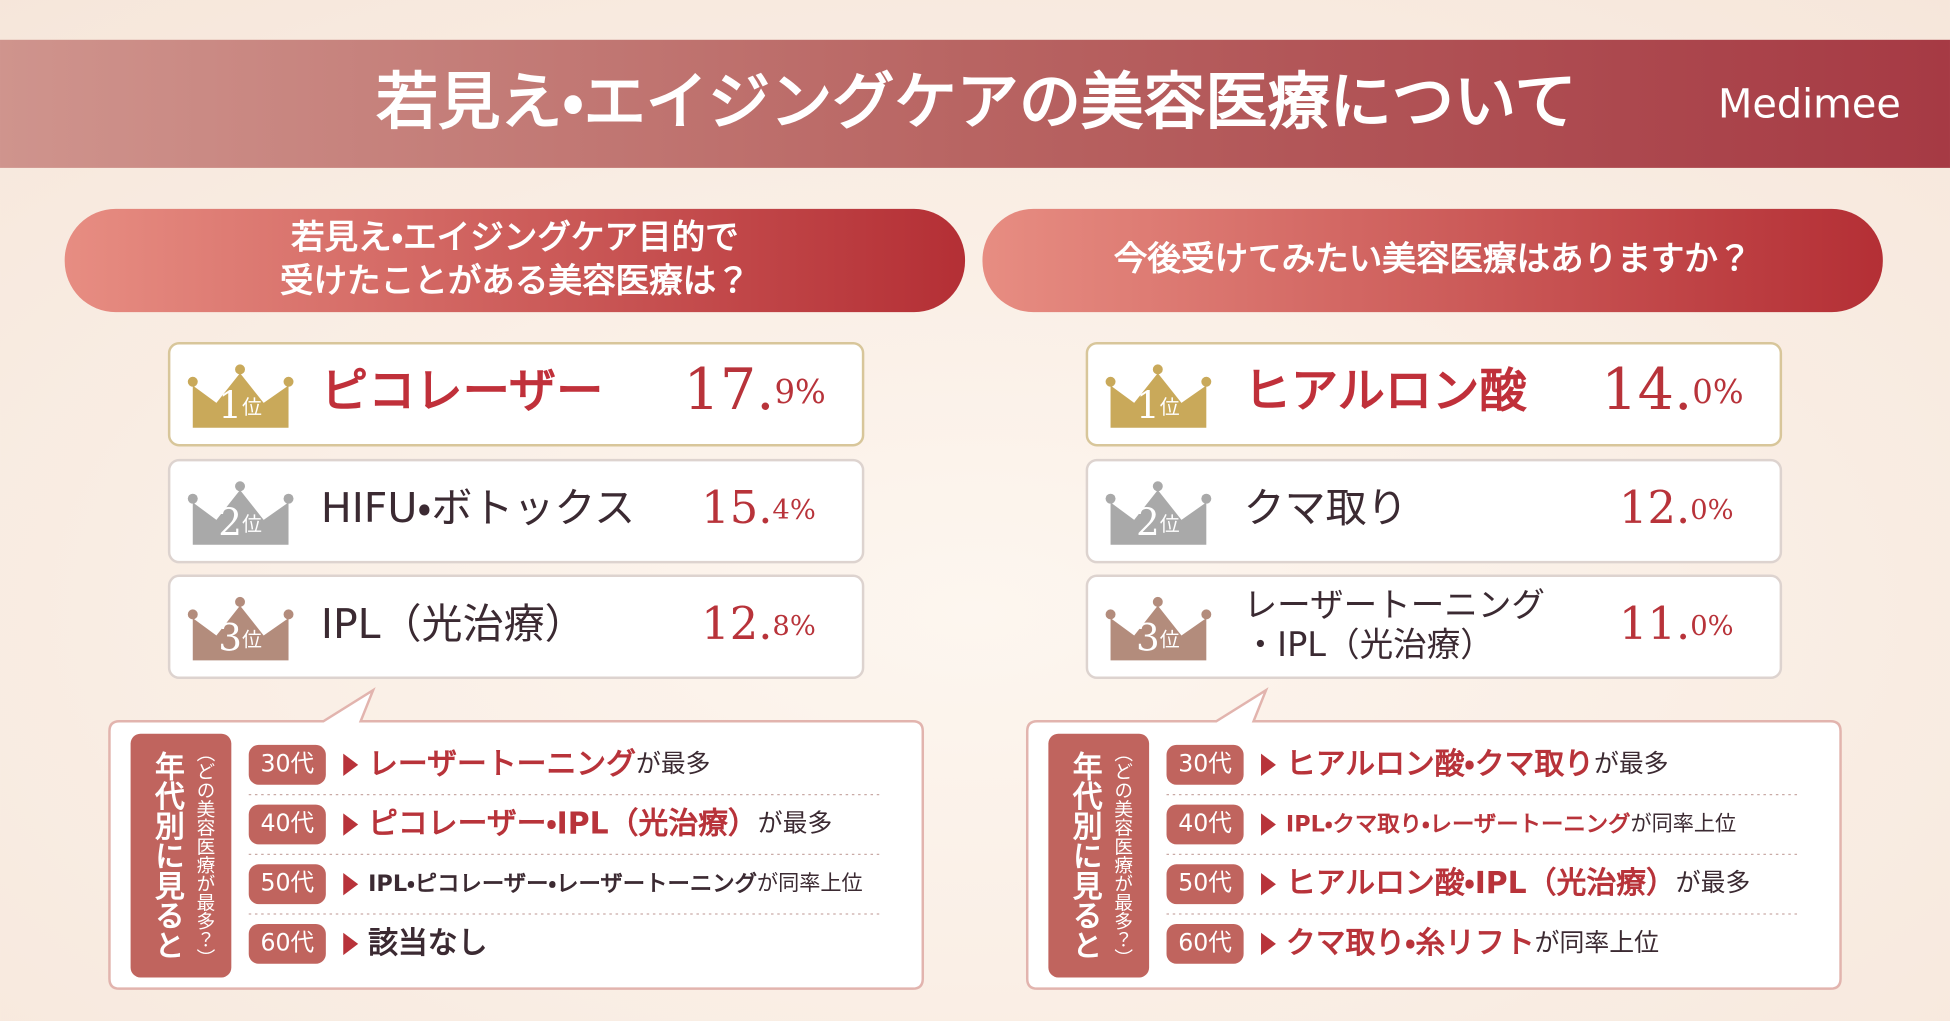 The height and width of the screenshot is (1021, 1950). I want to click on treatment-name: ヒアルロン酸, so click(1386, 391).